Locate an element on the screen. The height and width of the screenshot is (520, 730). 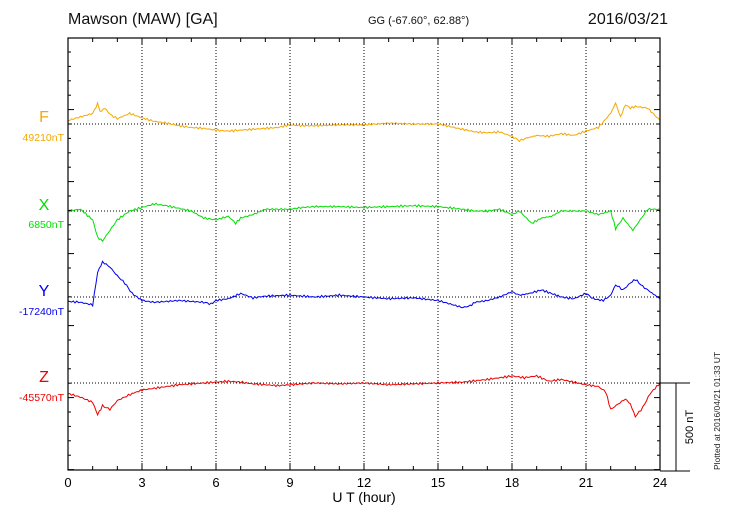
baseline-value-y: -17240nT is located at coordinates (42, 312).